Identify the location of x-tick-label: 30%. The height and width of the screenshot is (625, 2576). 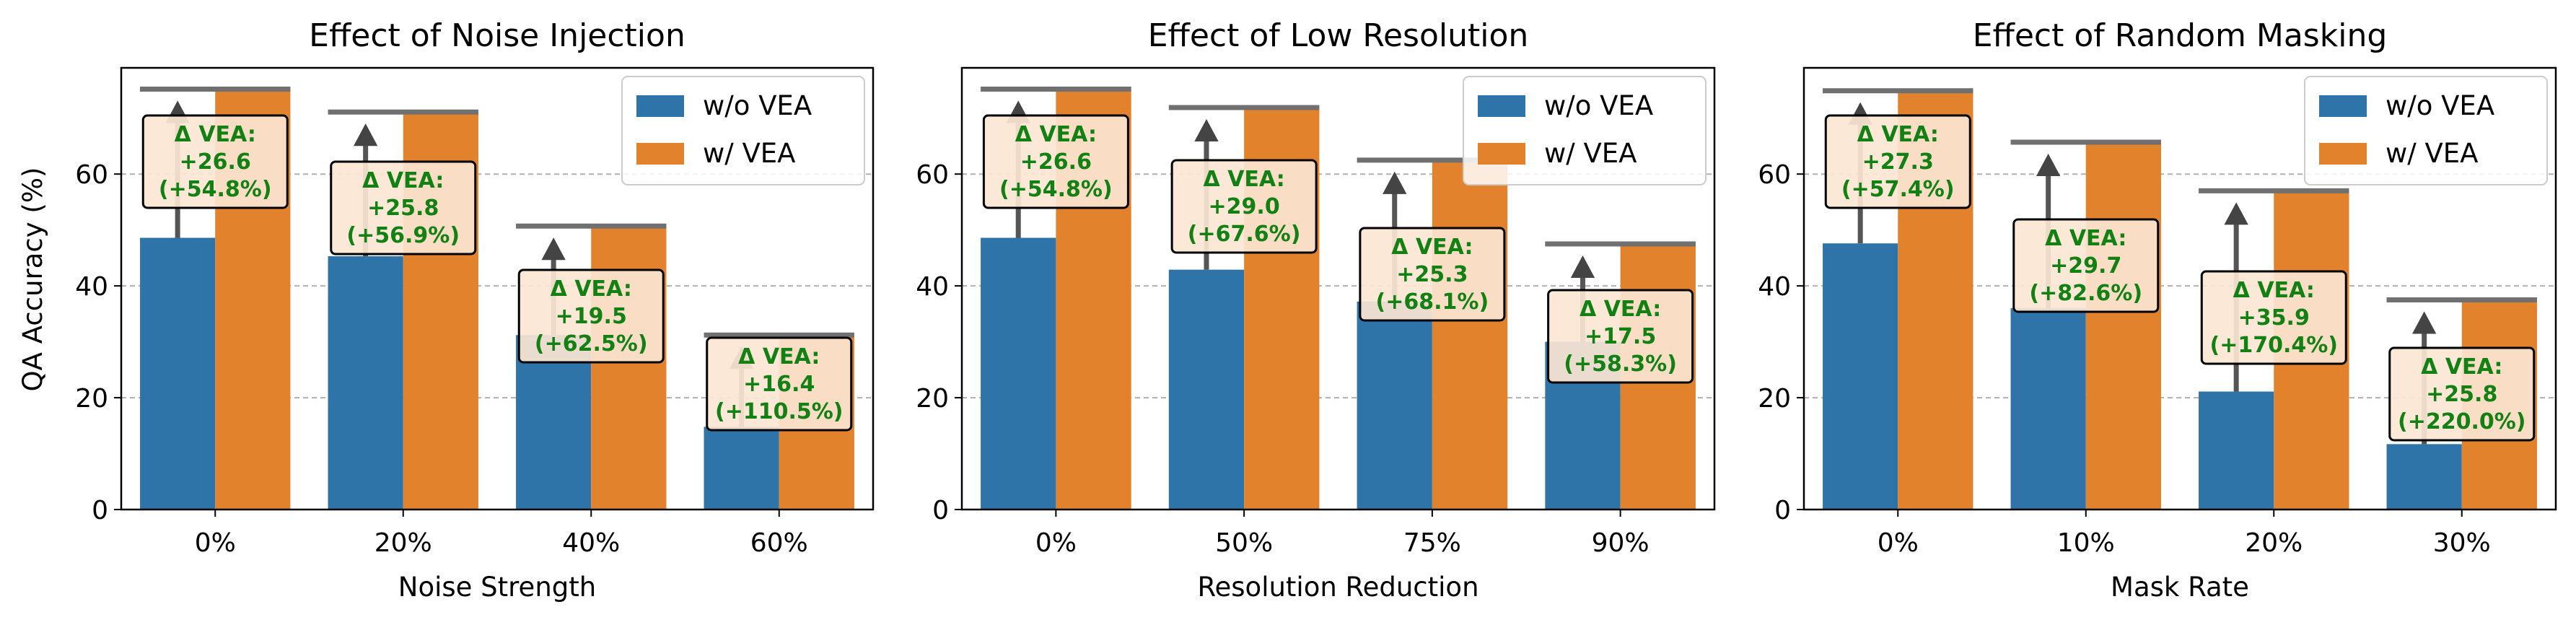
(2462, 543).